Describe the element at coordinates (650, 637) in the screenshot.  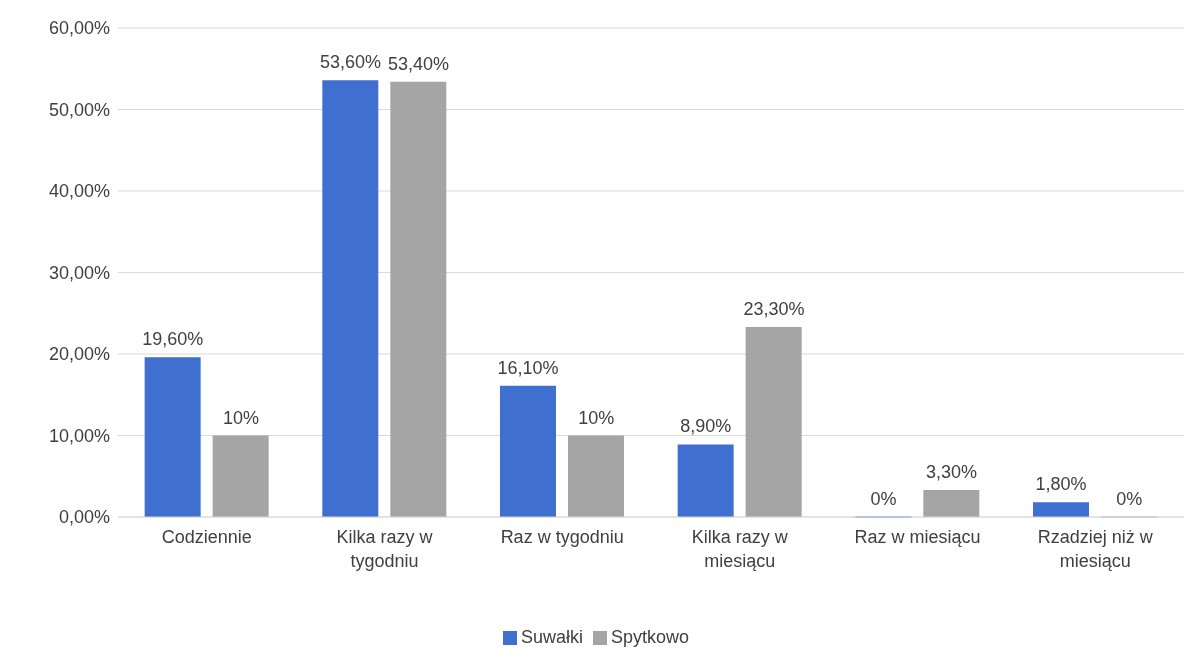
I see `legend-label: Spytkowo` at that location.